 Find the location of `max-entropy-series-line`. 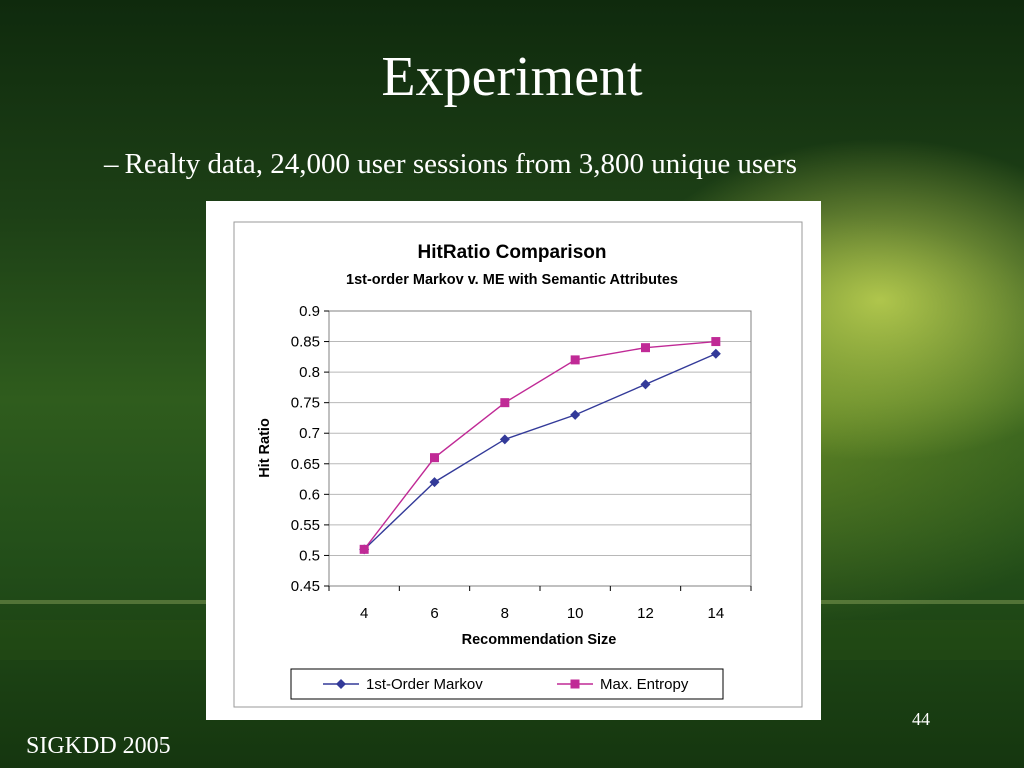

max-entropy-series-line is located at coordinates (539, 445).